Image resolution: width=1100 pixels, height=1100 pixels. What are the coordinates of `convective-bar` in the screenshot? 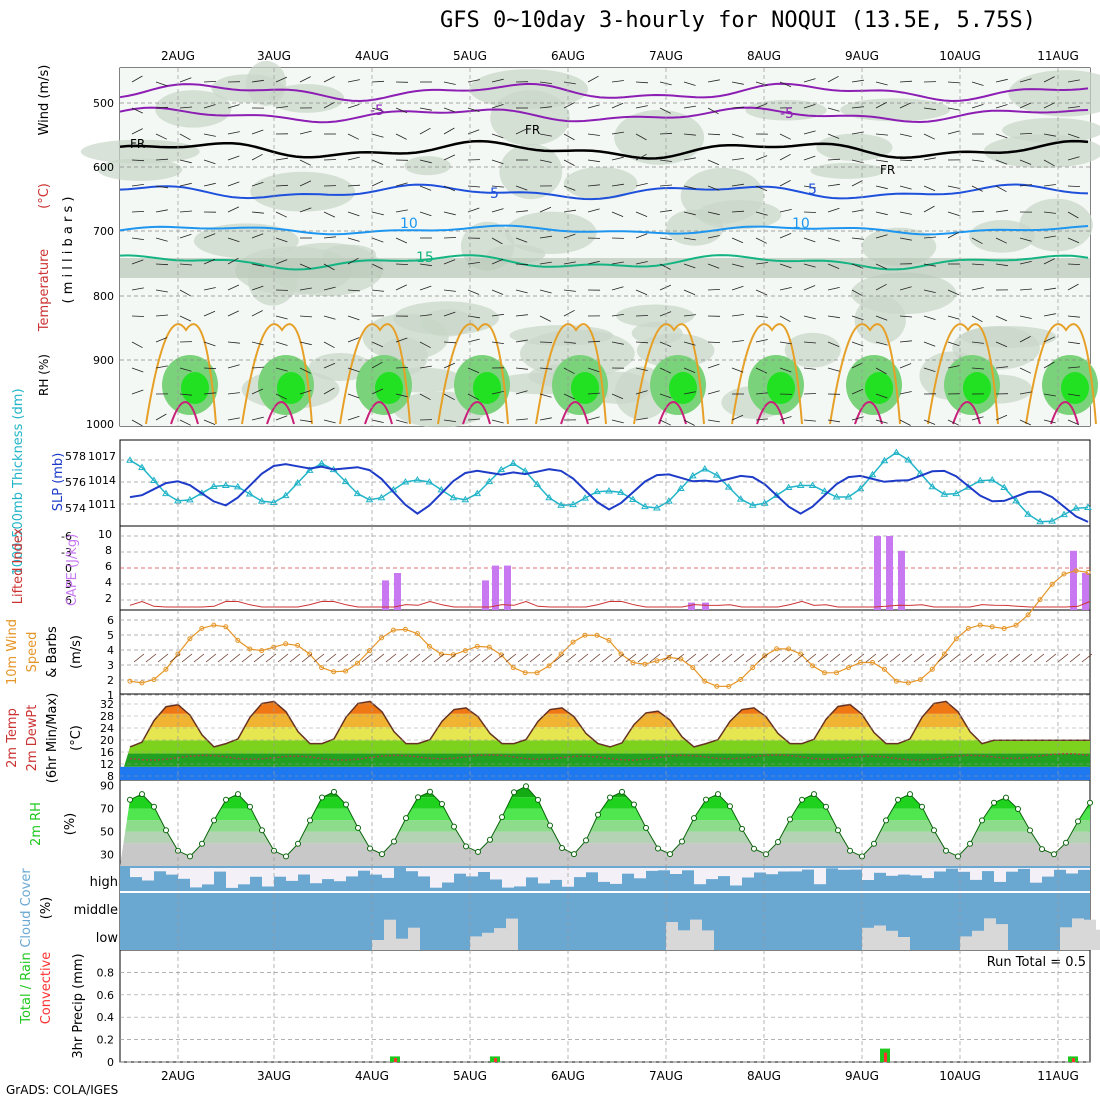 It's located at (495, 1060).